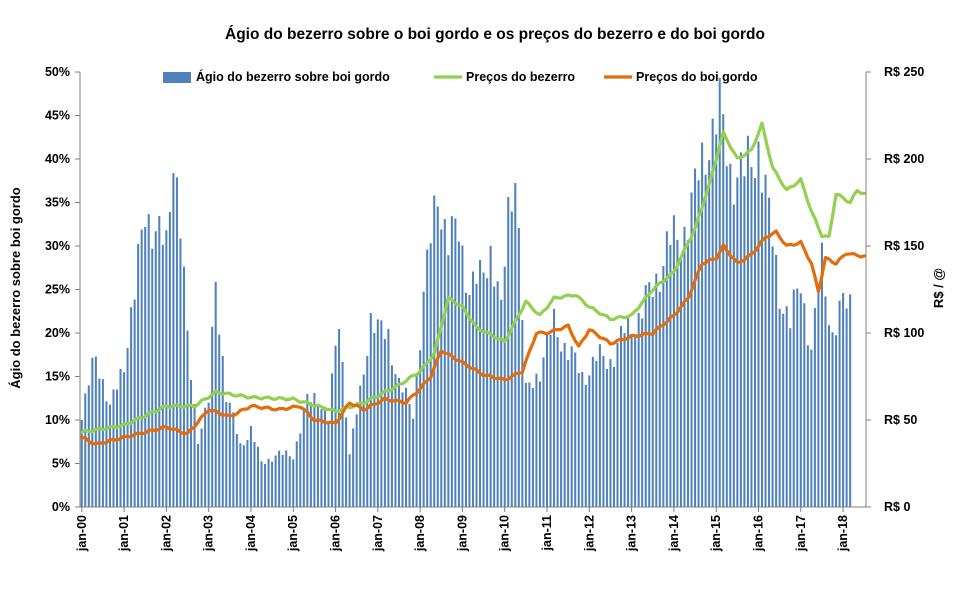  What do you see at coordinates (57, 203) in the screenshot?
I see `y-left-tick-label: 35%` at bounding box center [57, 203].